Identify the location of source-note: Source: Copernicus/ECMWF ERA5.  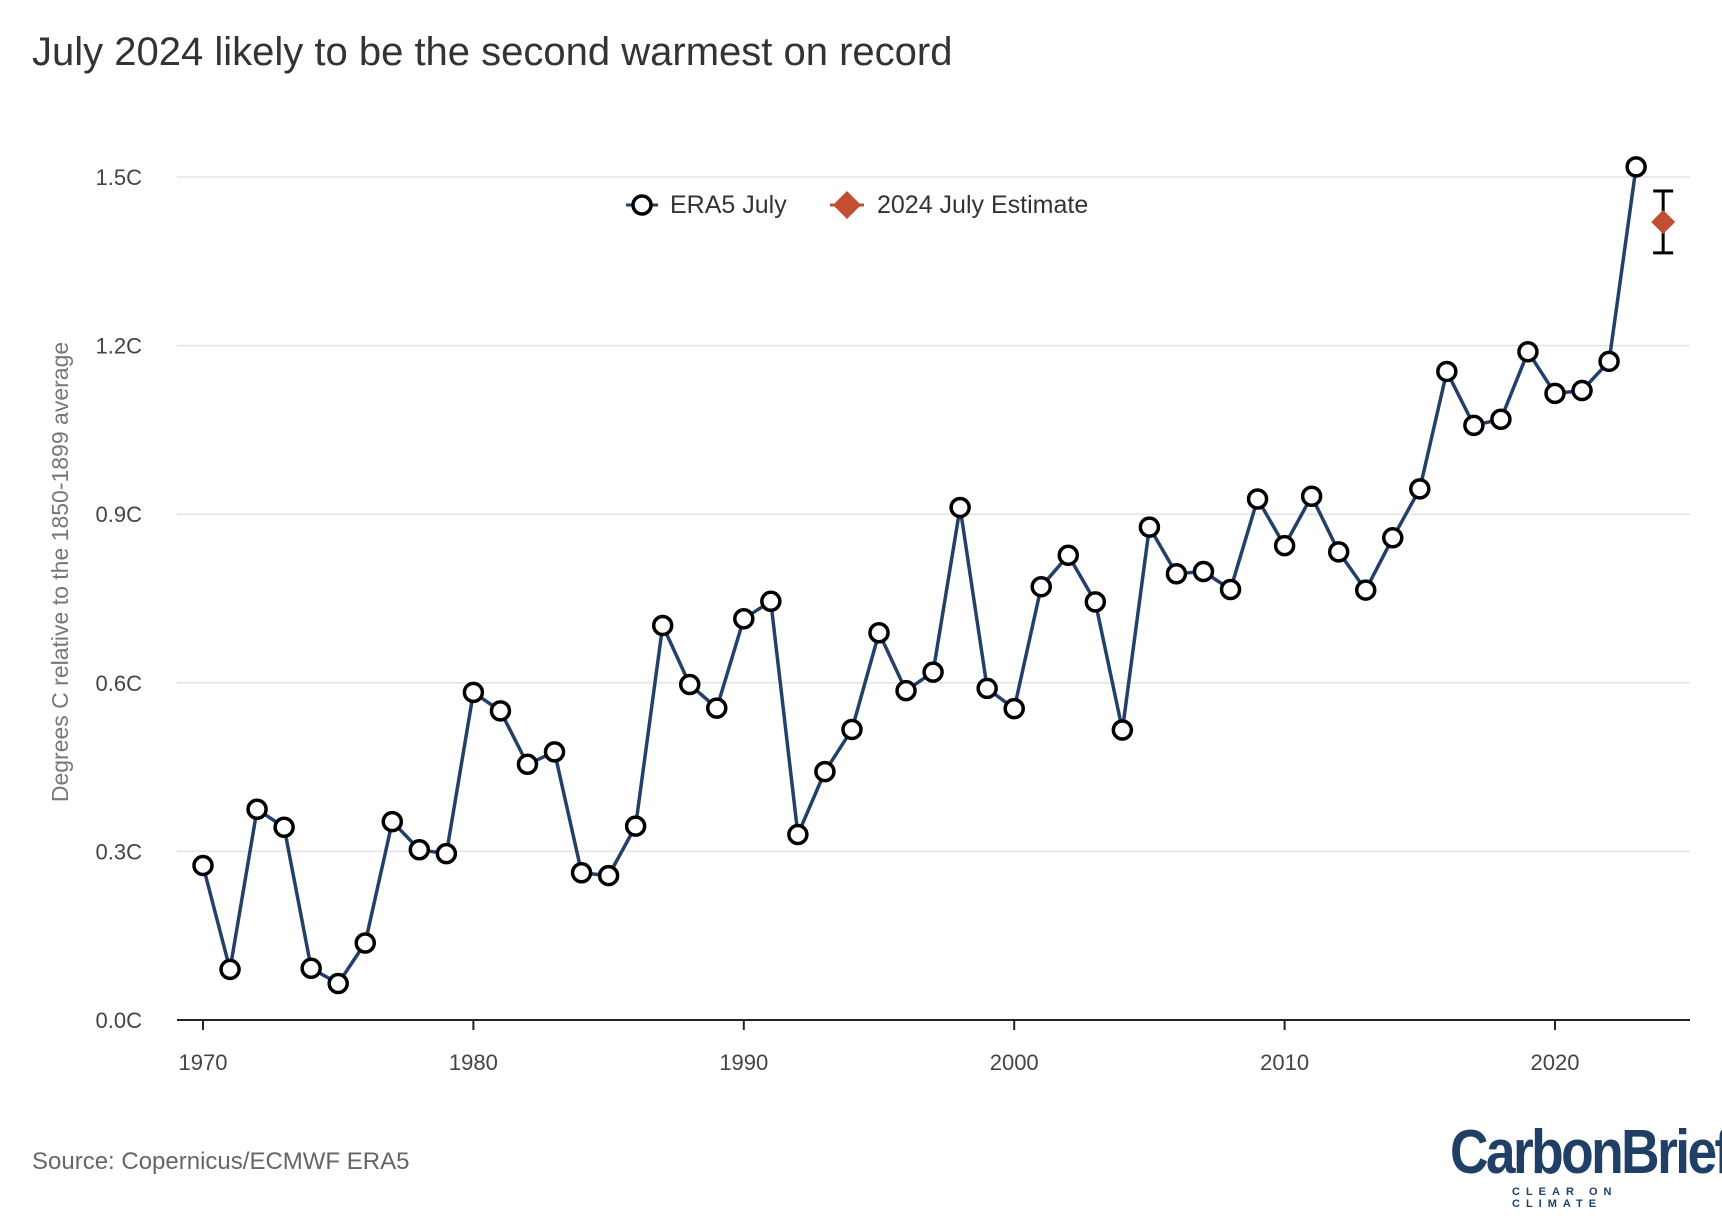
(221, 1161).